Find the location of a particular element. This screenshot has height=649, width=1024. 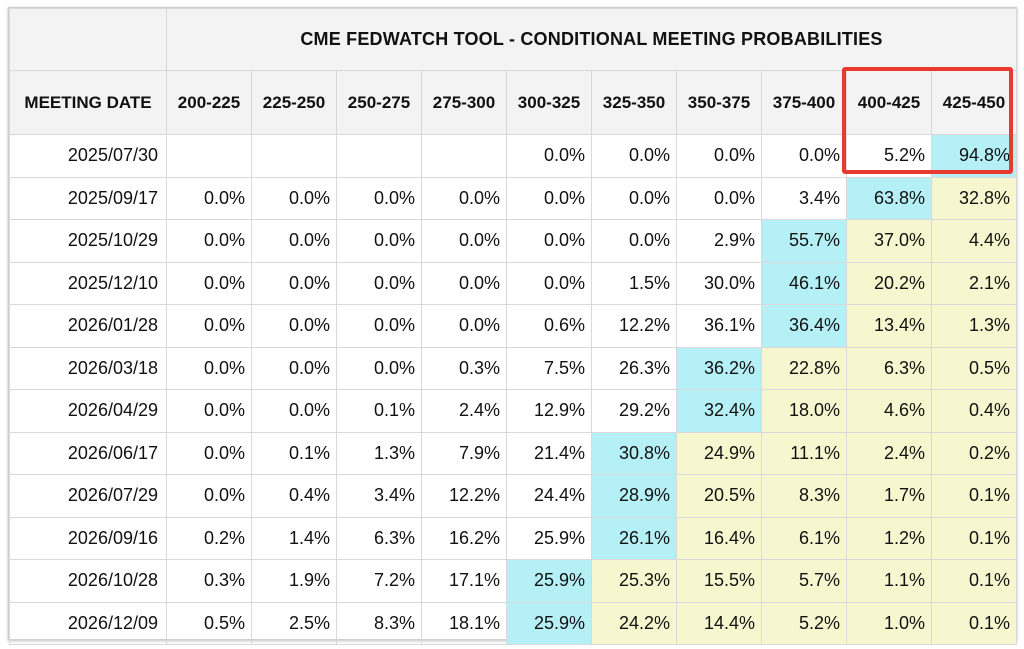

probability-cell: 6.1% is located at coordinates (804, 538).